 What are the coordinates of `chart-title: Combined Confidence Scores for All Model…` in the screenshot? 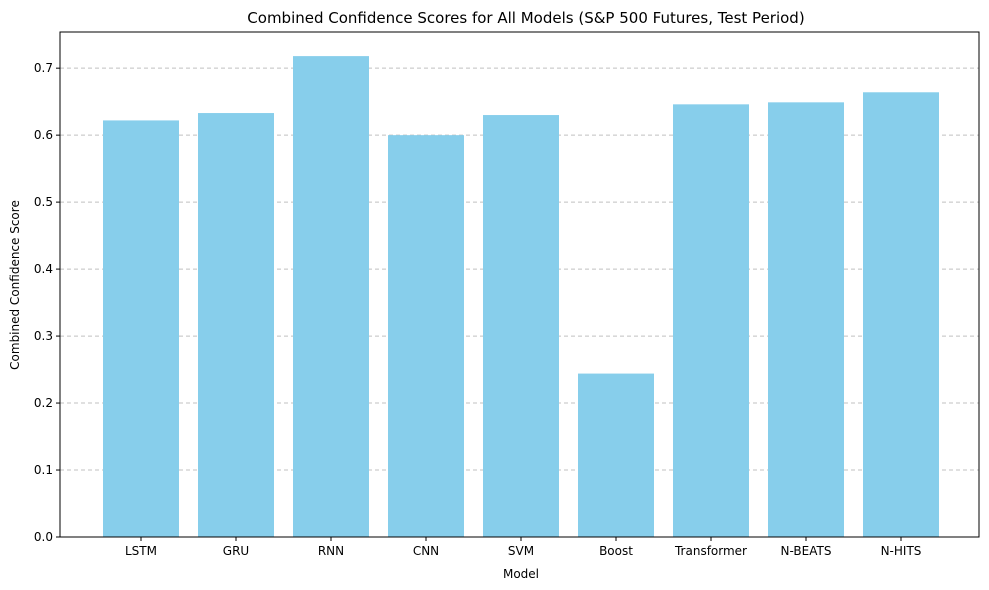 It's located at (525, 18).